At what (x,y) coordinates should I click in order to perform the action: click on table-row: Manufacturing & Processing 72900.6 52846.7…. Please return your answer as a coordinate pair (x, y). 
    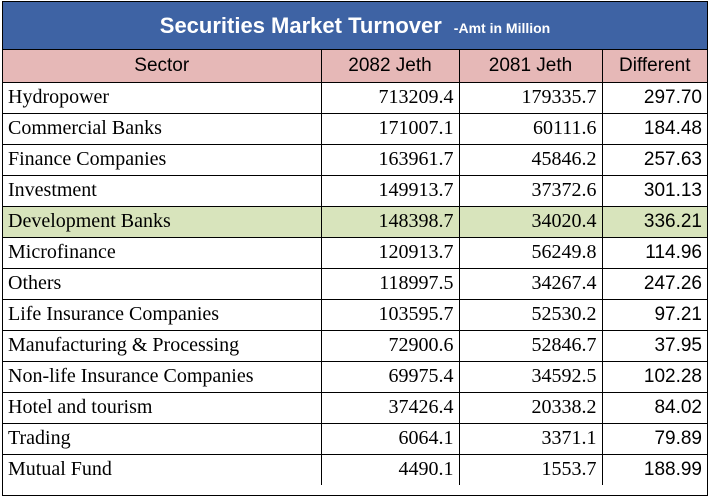
    Looking at the image, I should click on (355, 345).